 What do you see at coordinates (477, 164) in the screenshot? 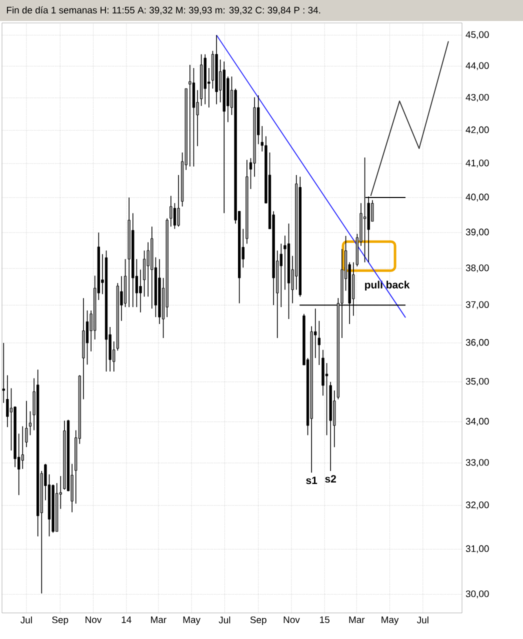
I see `y-tick-label: 41,00` at bounding box center [477, 164].